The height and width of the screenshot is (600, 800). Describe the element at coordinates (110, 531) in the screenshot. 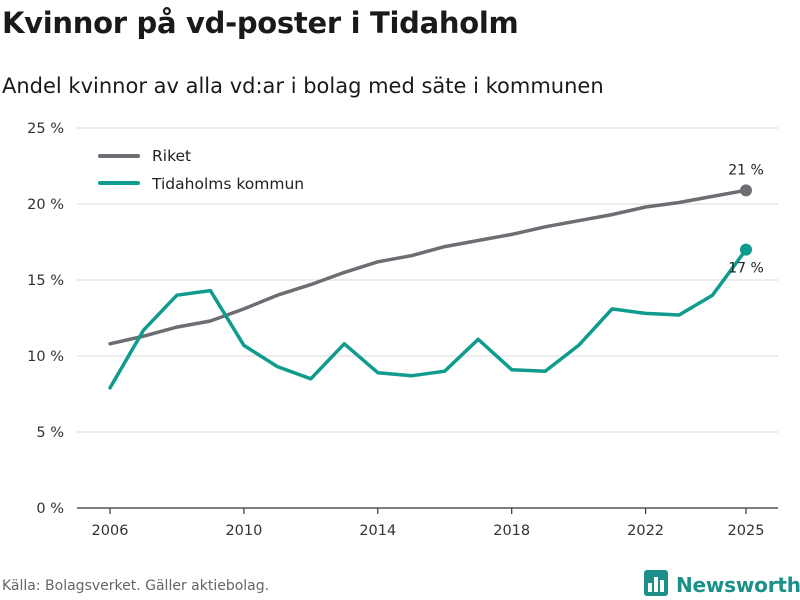

I see `x-tick-label: 2006` at that location.